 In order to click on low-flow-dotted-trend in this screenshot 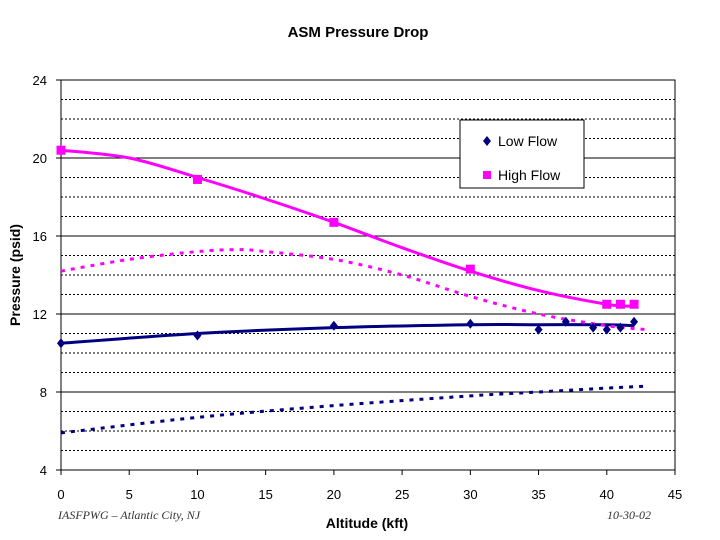, I will do `click(354, 409)`.